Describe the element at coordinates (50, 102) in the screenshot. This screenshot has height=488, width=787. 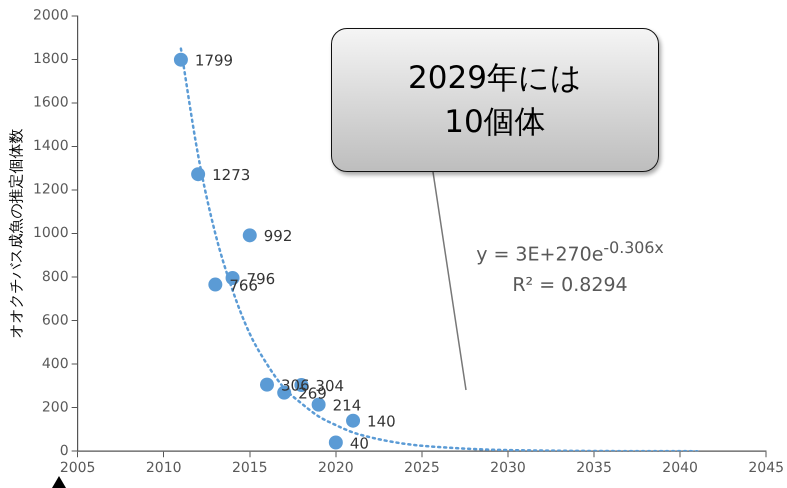
I see `y-tick-label: 1600` at that location.